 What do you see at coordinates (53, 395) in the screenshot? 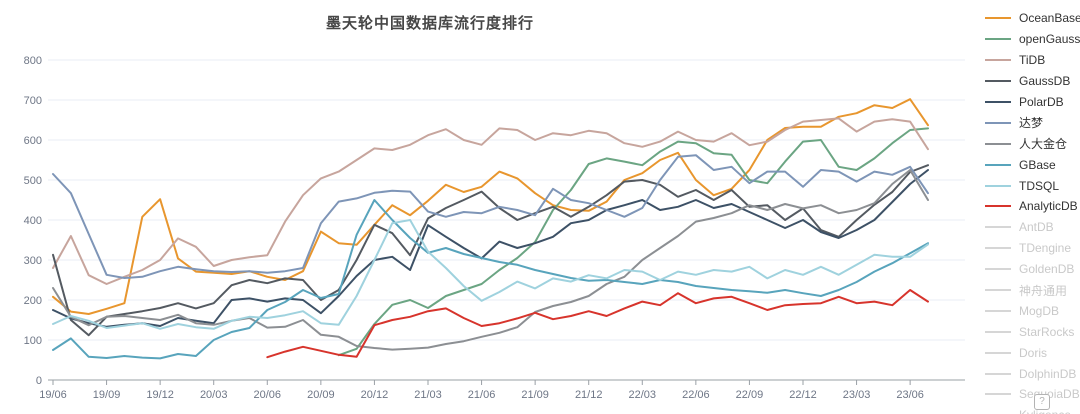
I see `x-axis-tick-label: 19/06` at bounding box center [53, 395].